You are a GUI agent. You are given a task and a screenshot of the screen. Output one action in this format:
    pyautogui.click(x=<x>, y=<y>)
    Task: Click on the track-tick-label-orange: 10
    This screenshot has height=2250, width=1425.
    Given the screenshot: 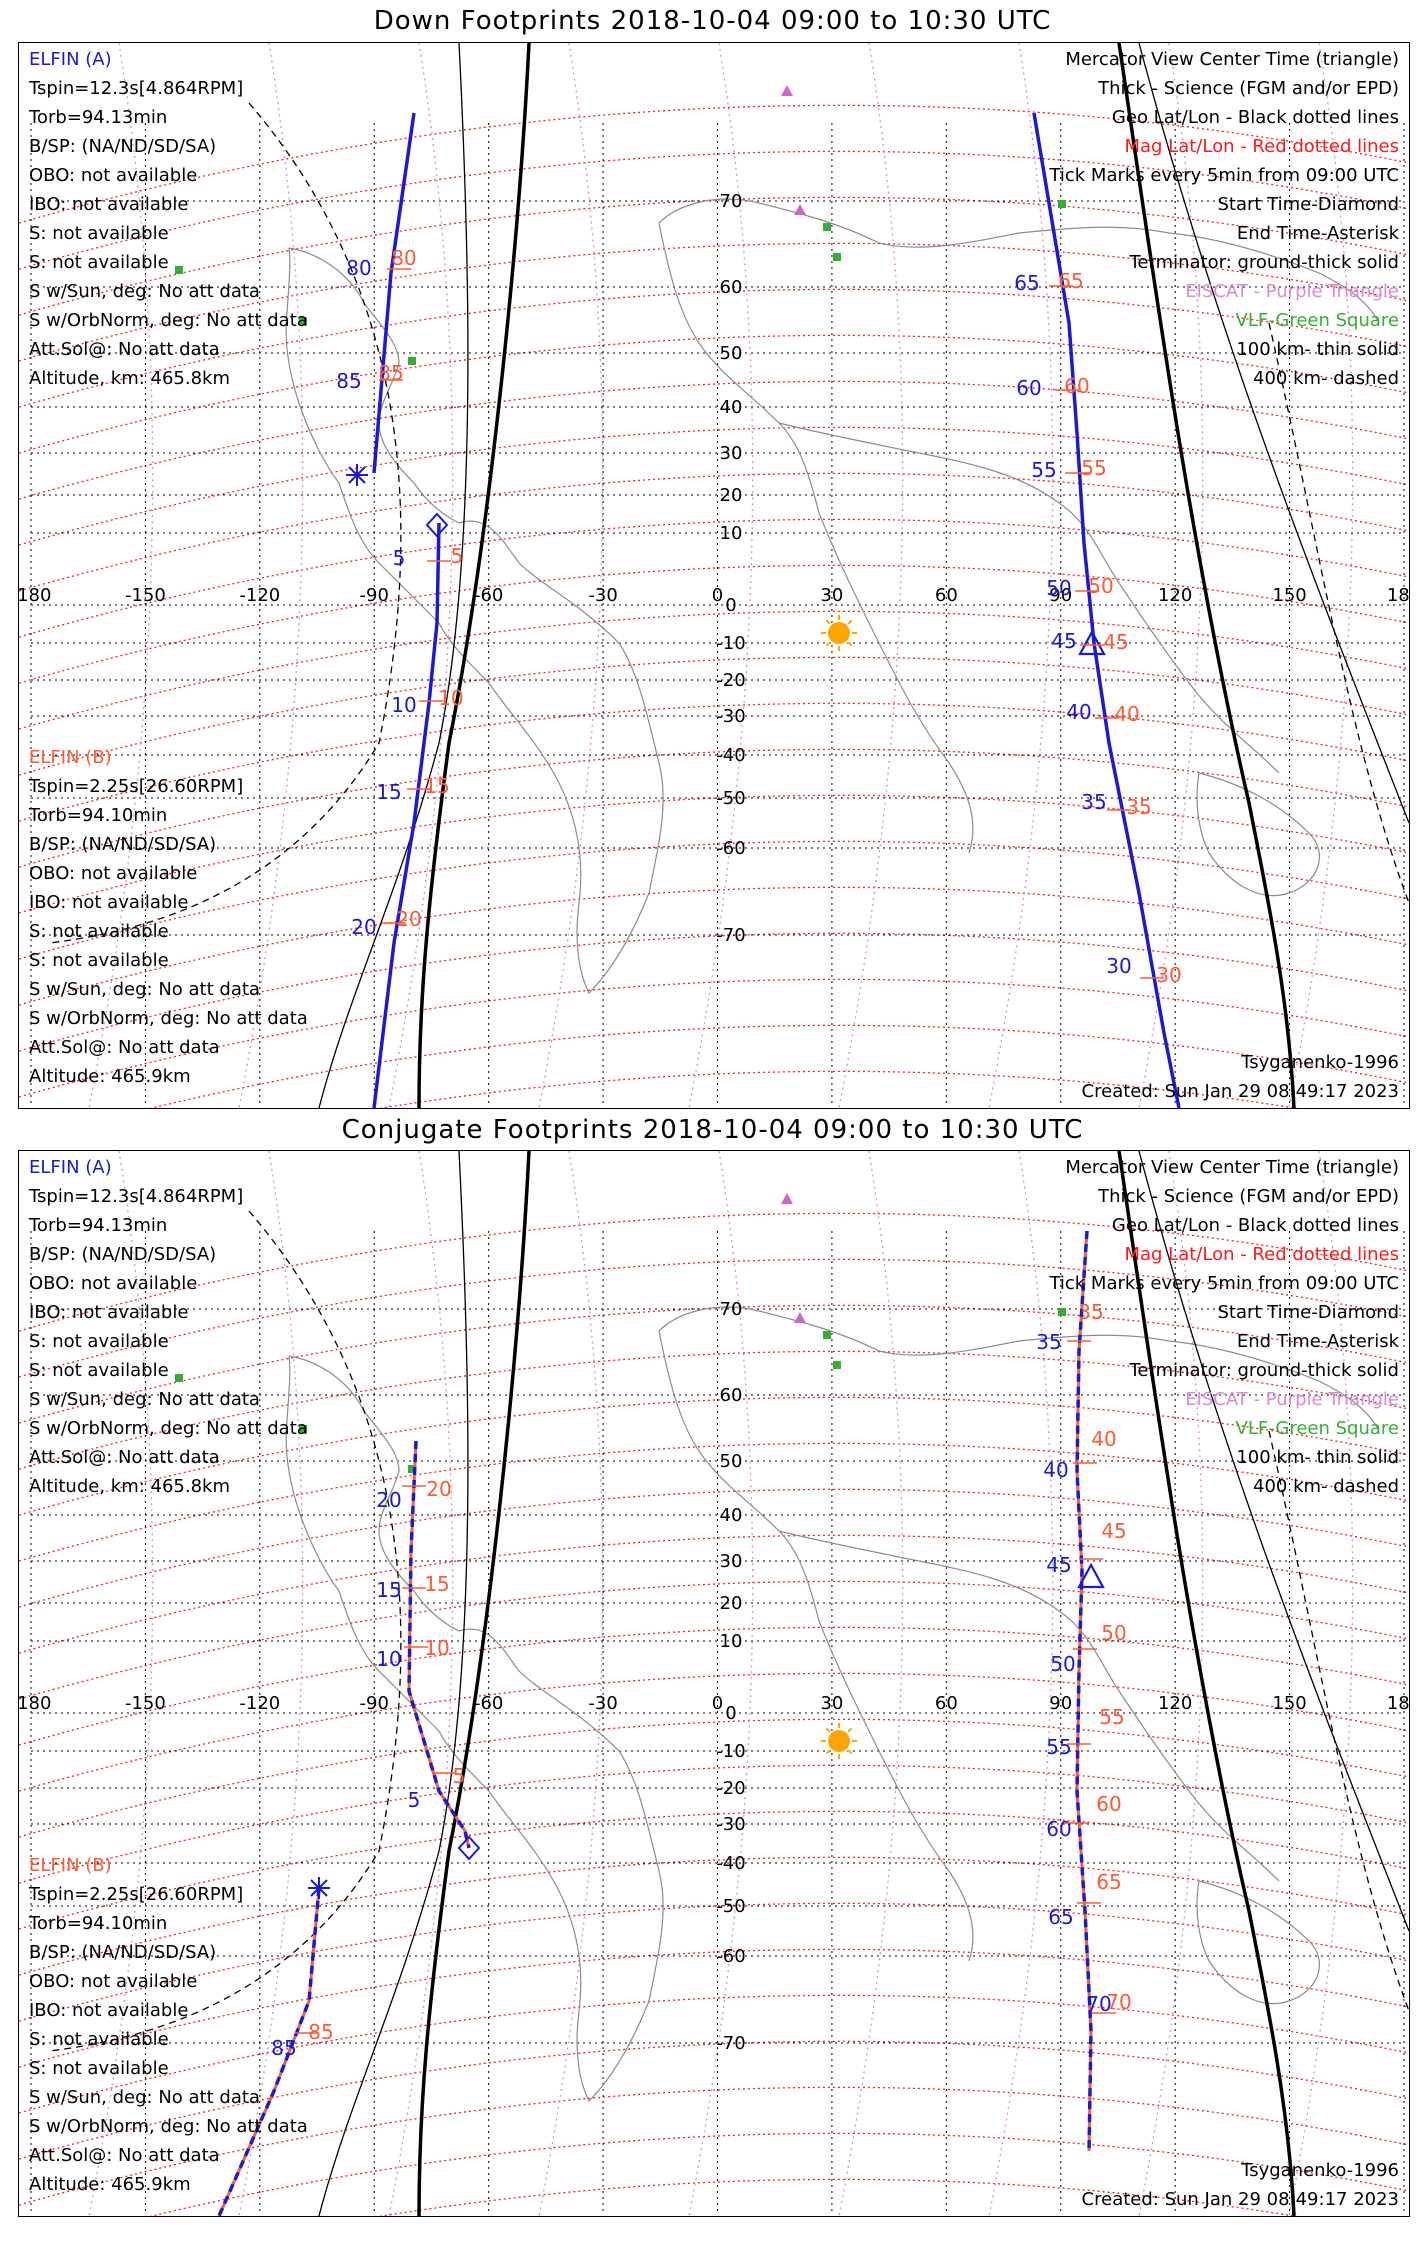 What is the action you would take?
    pyautogui.click(x=450, y=698)
    